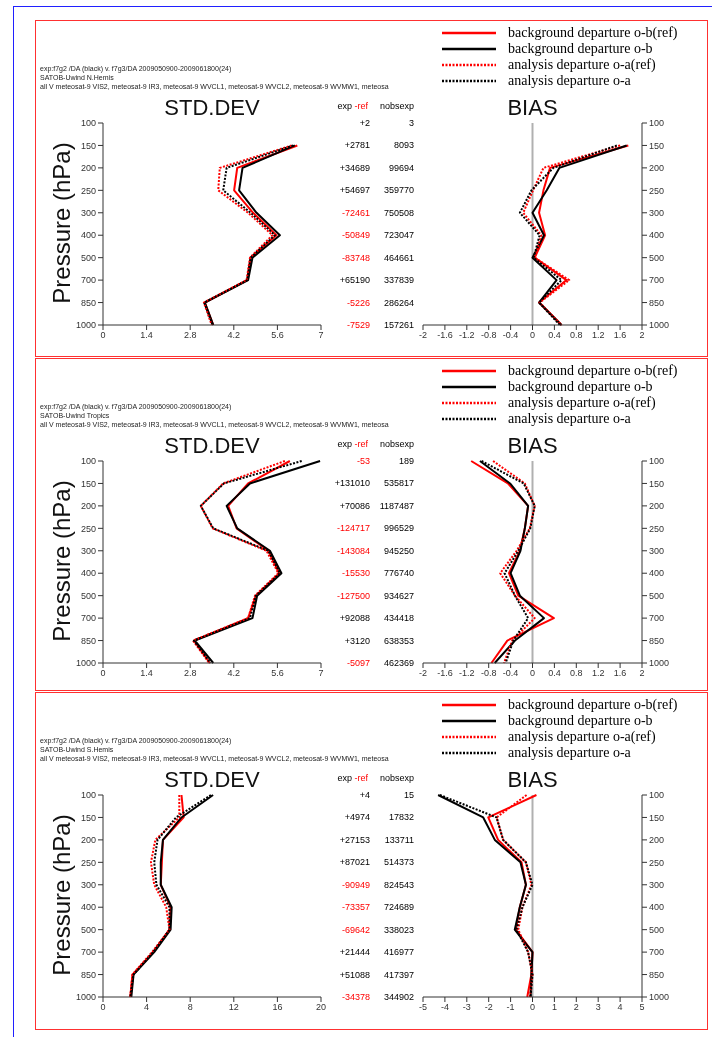  I want to click on x-tick-label: 8, so click(190, 1007).